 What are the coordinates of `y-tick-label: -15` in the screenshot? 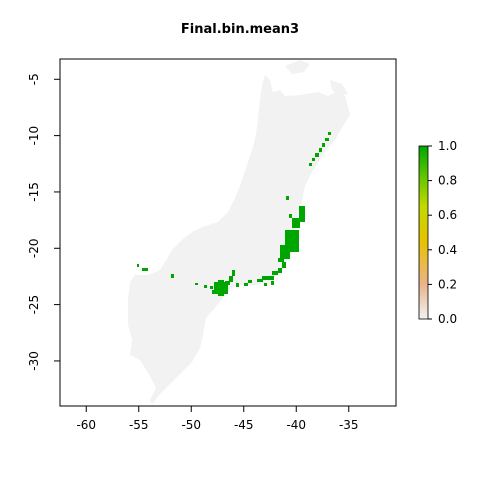 It's located at (34, 192).